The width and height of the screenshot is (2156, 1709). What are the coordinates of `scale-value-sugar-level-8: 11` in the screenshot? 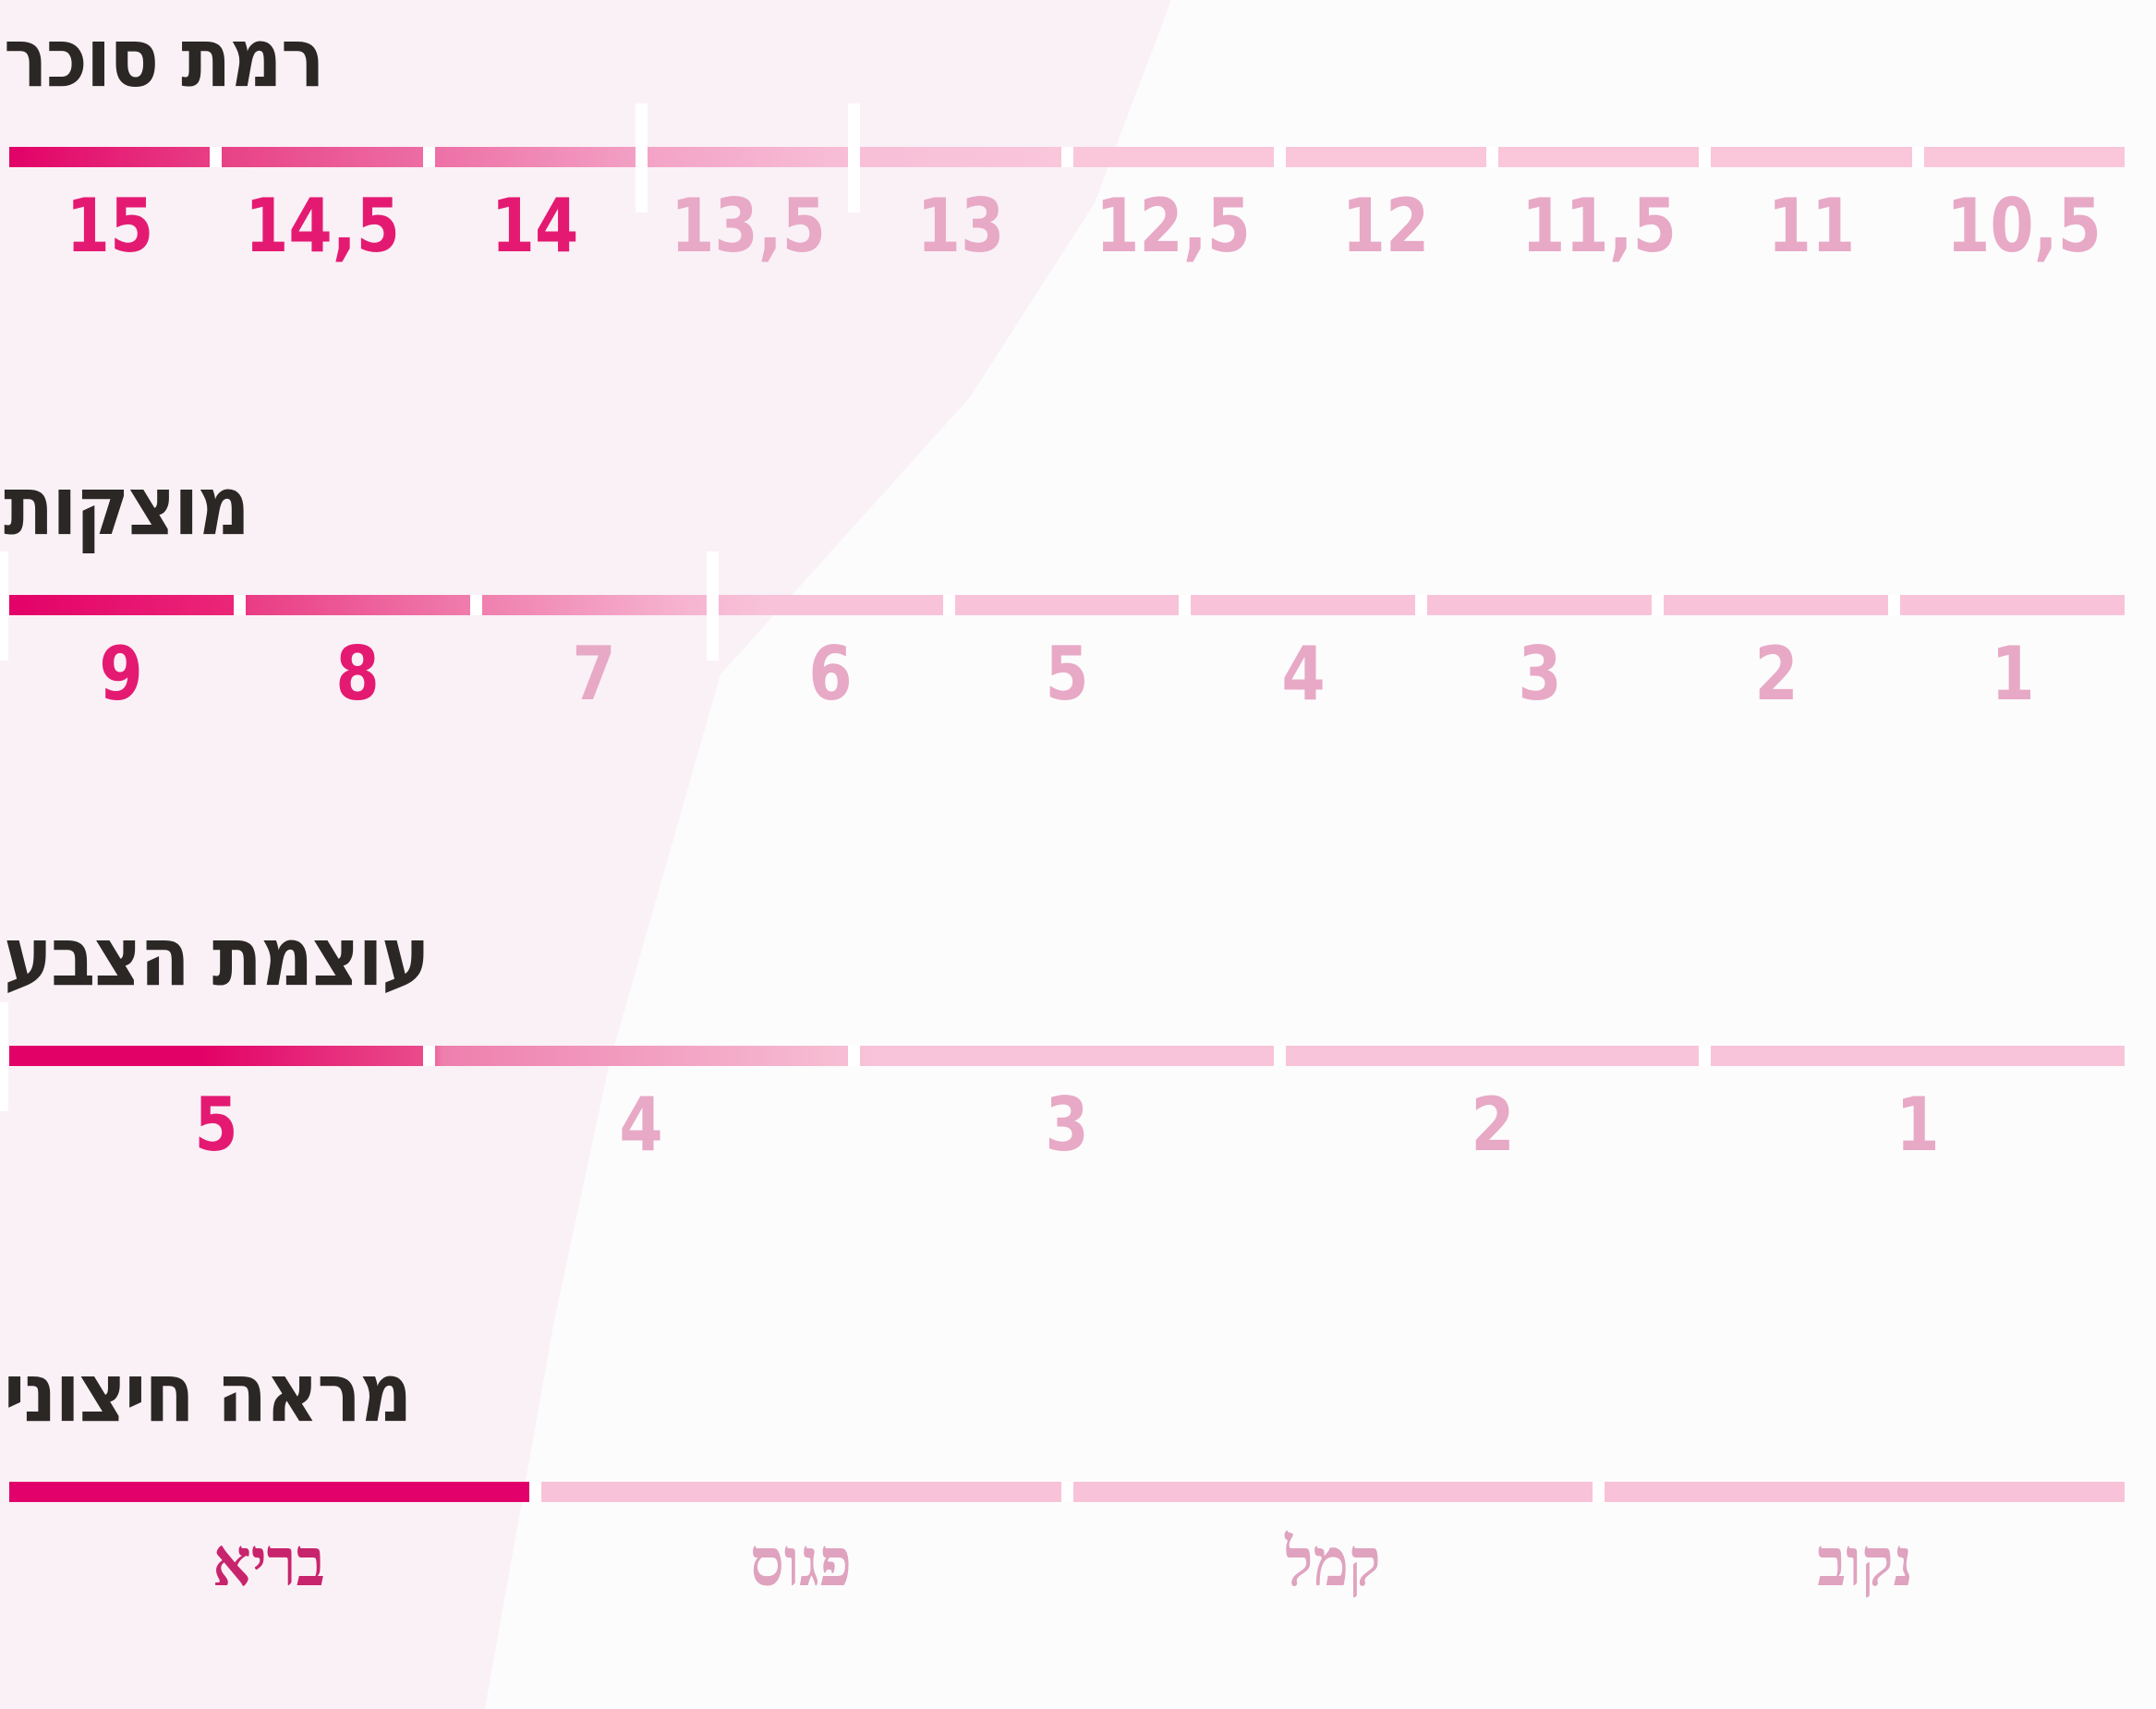 It's located at (1811, 226).